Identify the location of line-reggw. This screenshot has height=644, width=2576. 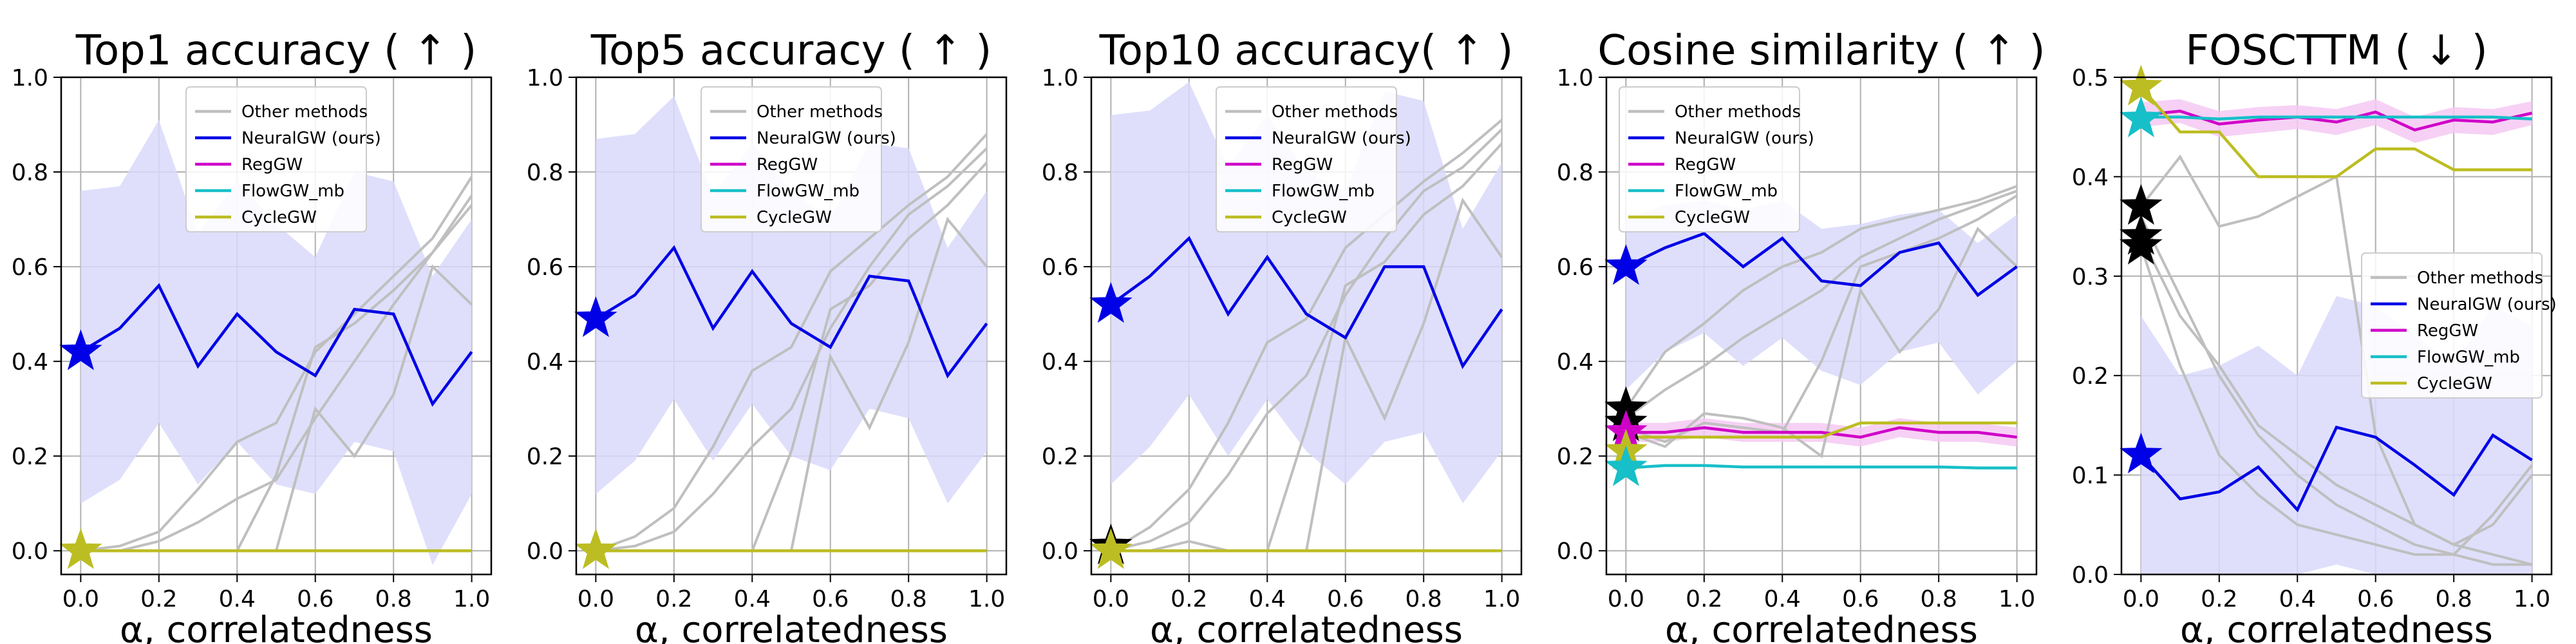
(1821, 432).